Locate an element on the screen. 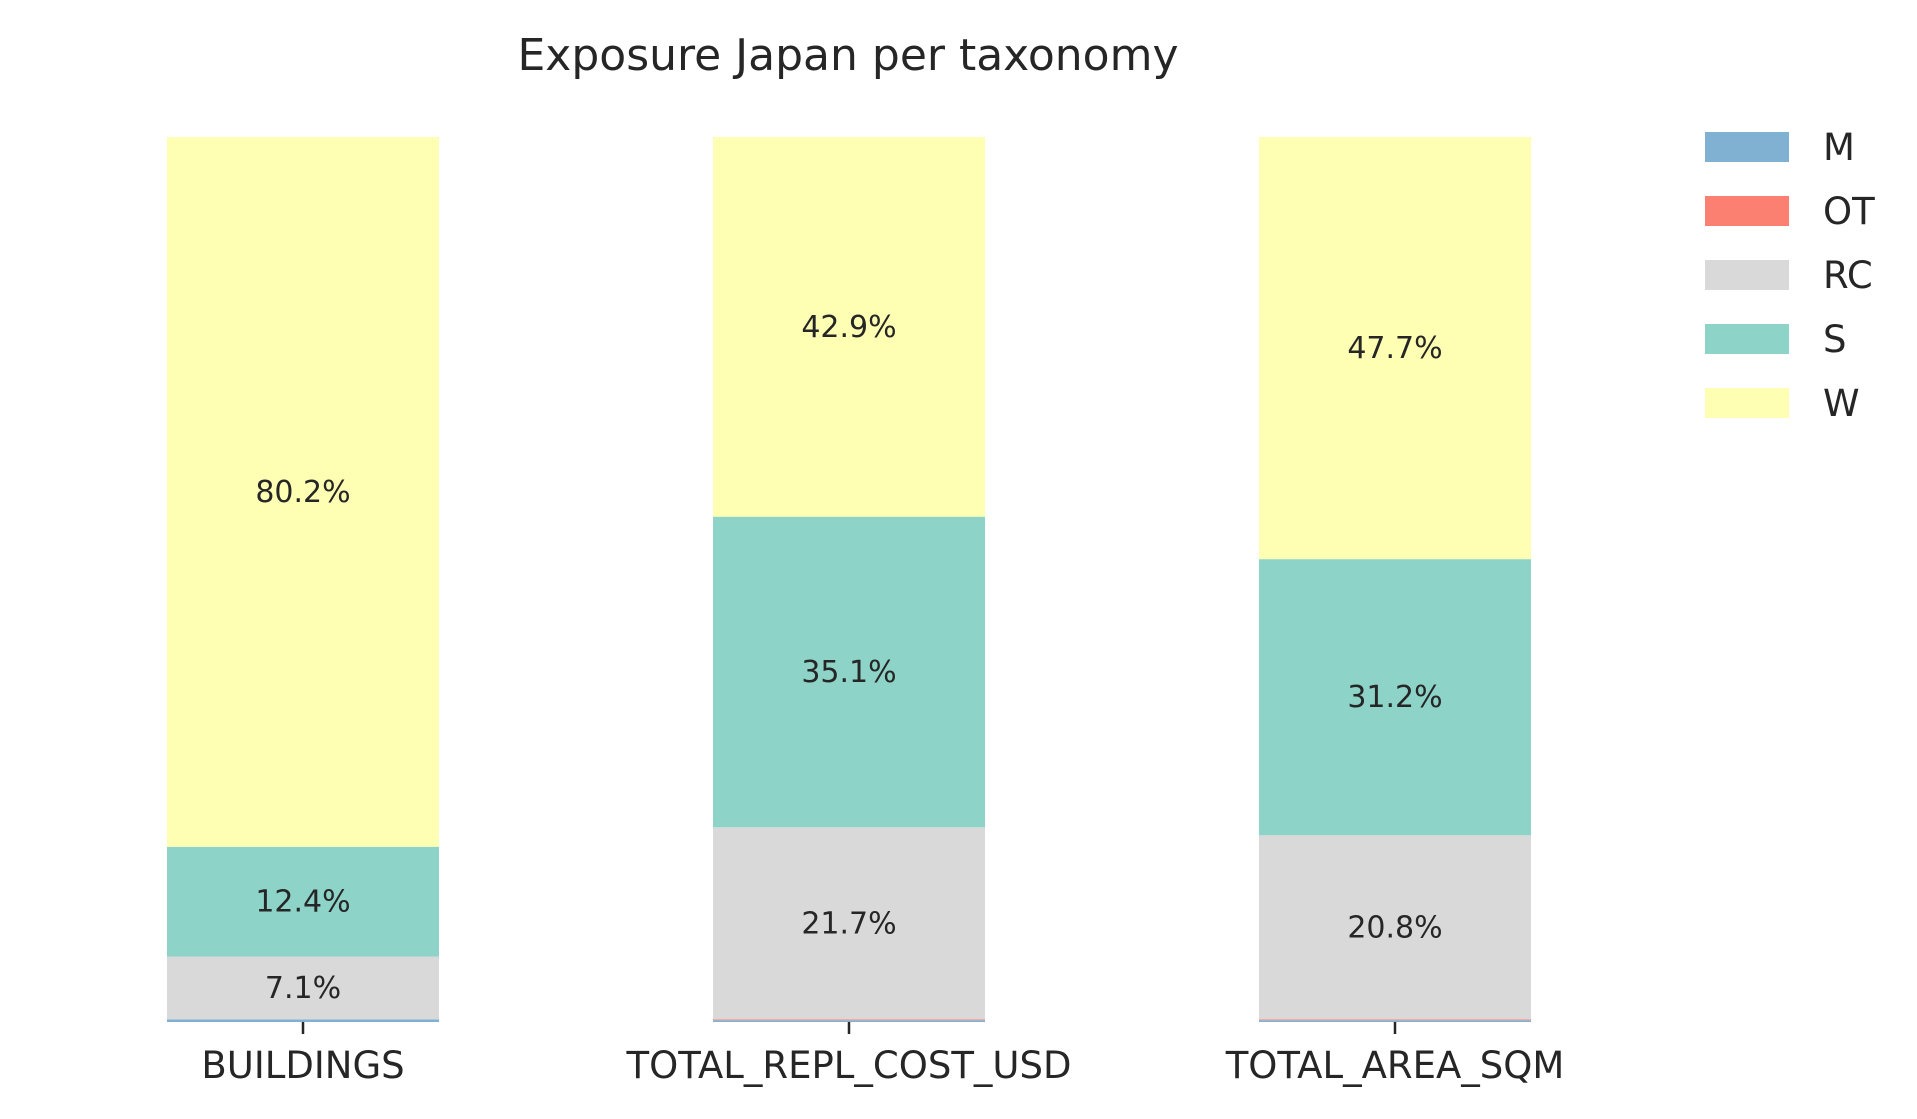 This screenshot has height=1119, width=1917. data-label-rc-total_repl_cost_usd: 21.7% is located at coordinates (848, 923).